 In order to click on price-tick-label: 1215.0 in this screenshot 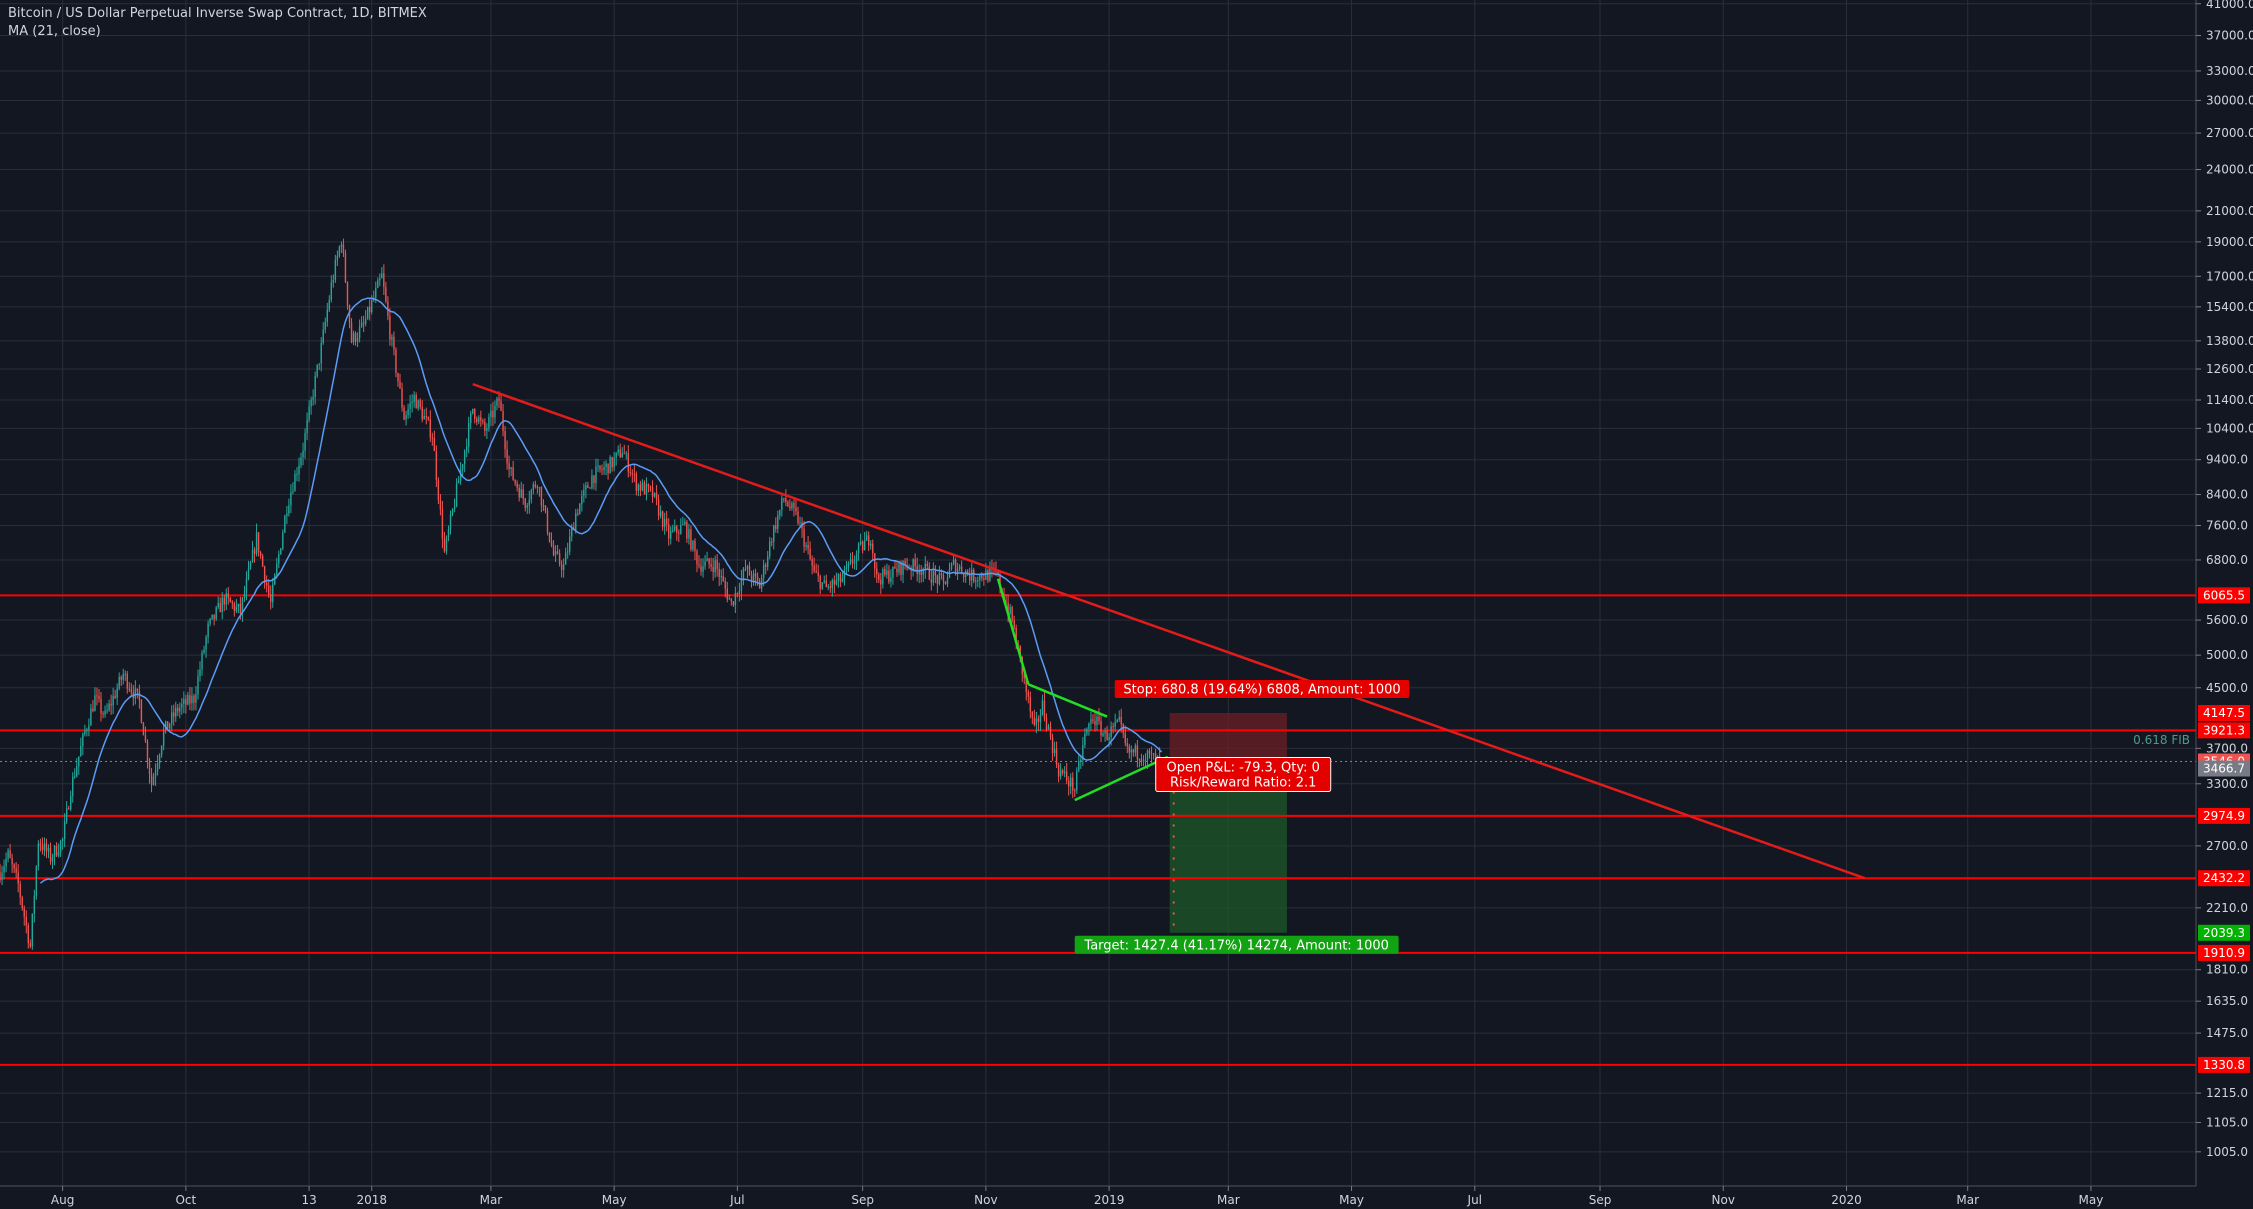, I will do `click(2227, 1093)`.